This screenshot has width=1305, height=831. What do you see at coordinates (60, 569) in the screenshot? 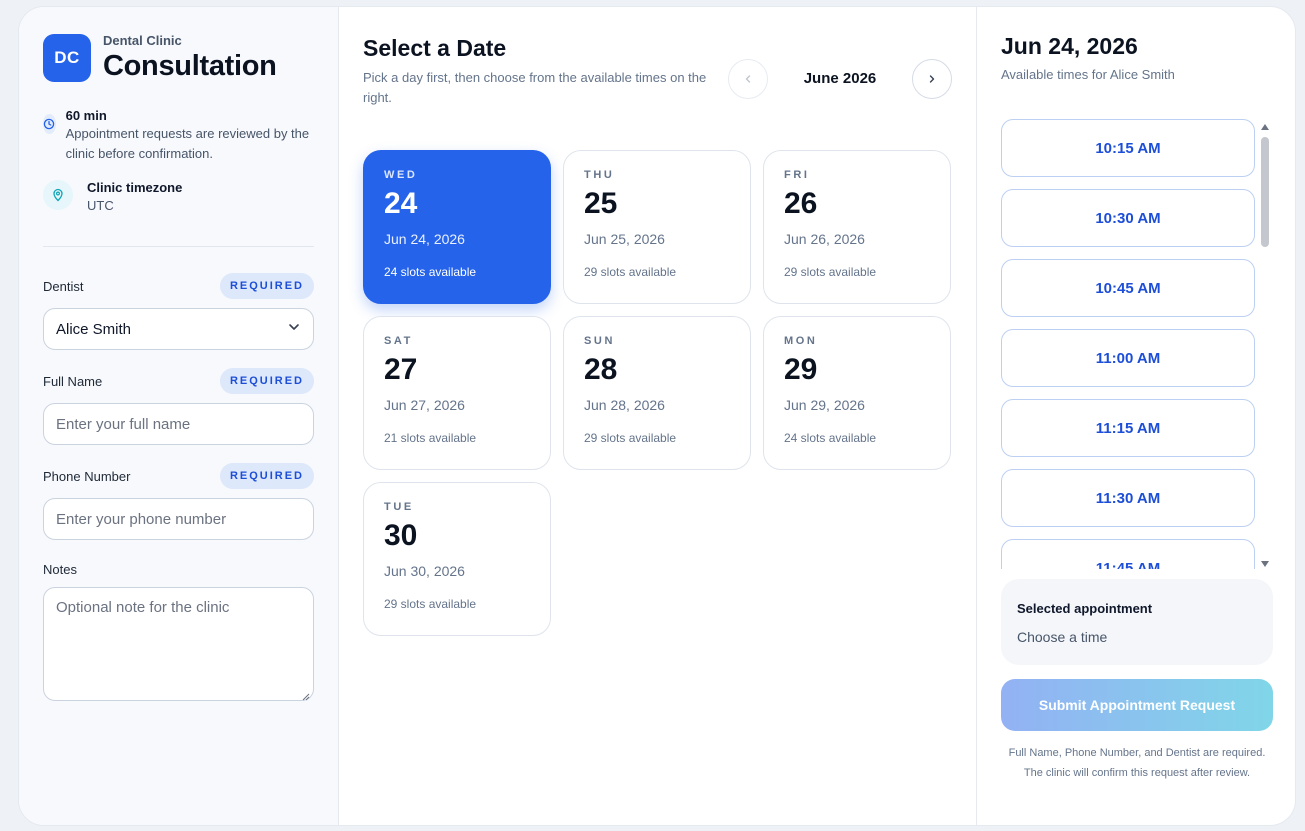
I see `notes-label: Notes` at bounding box center [60, 569].